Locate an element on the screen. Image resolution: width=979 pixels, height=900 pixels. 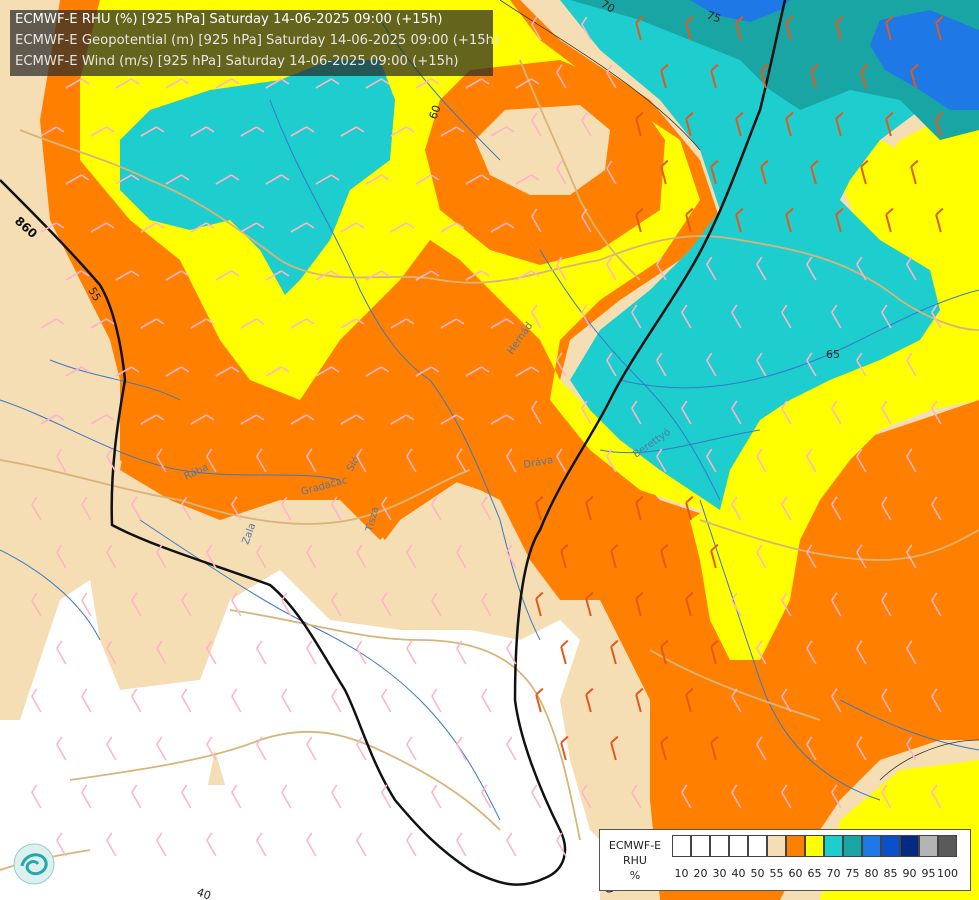
legend-tick: 80 is located at coordinates (871, 873).